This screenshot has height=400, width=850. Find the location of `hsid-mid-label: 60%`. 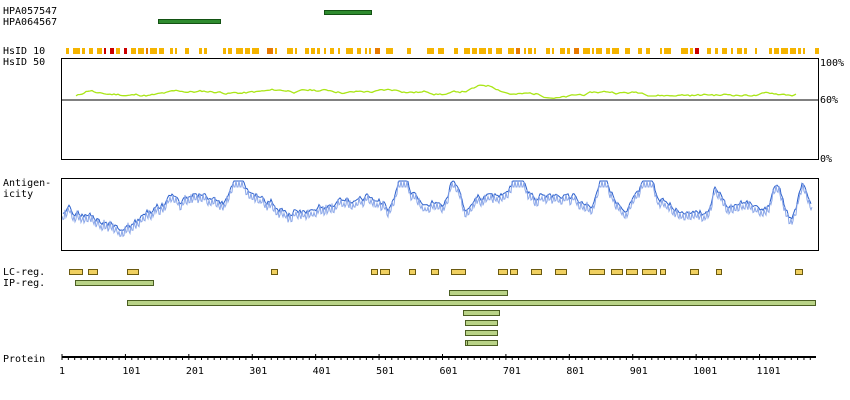

hsid-mid-label: 60% is located at coordinates (829, 100).